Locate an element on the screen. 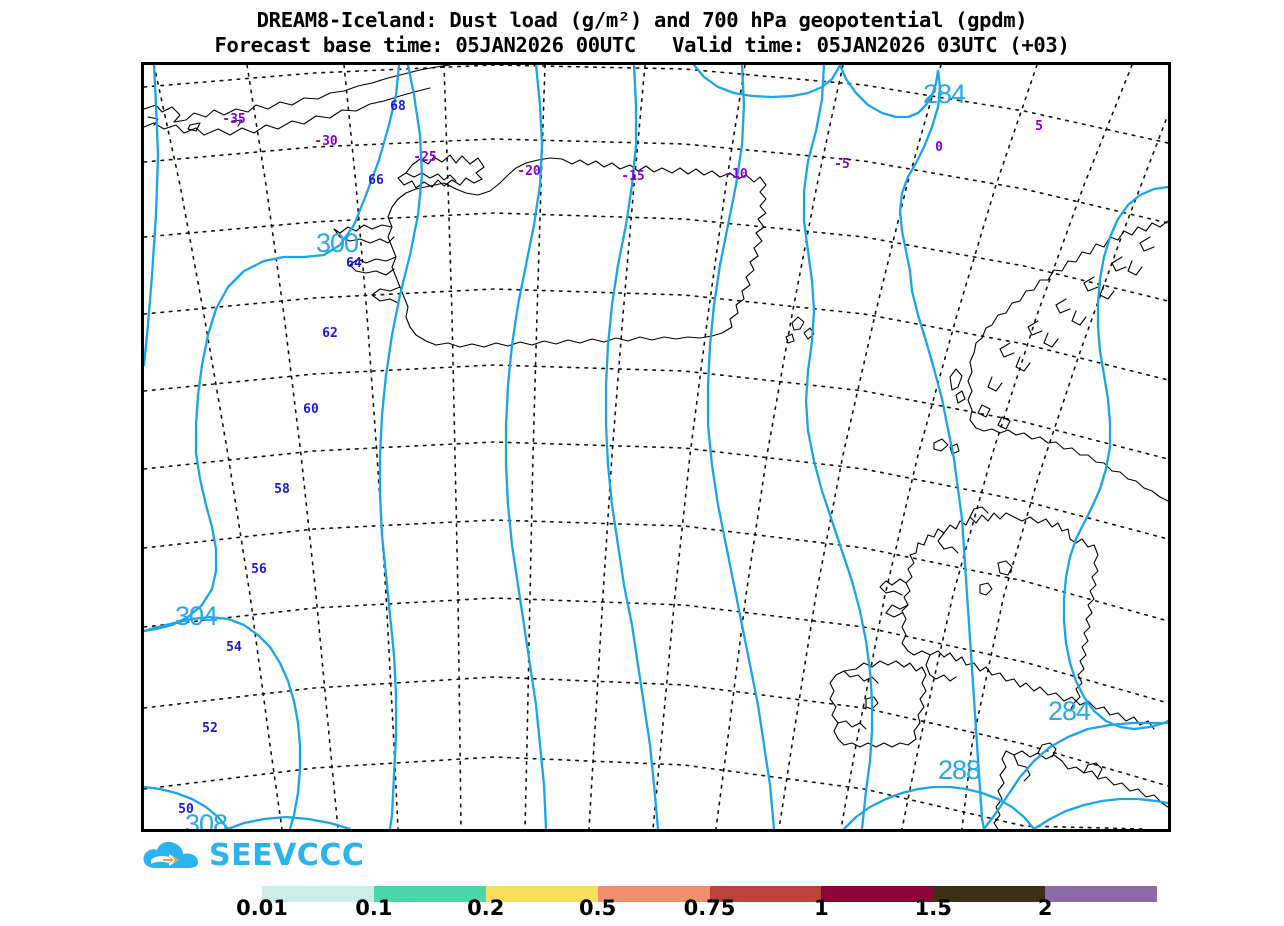  longitude-label: 5 is located at coordinates (1039, 126).